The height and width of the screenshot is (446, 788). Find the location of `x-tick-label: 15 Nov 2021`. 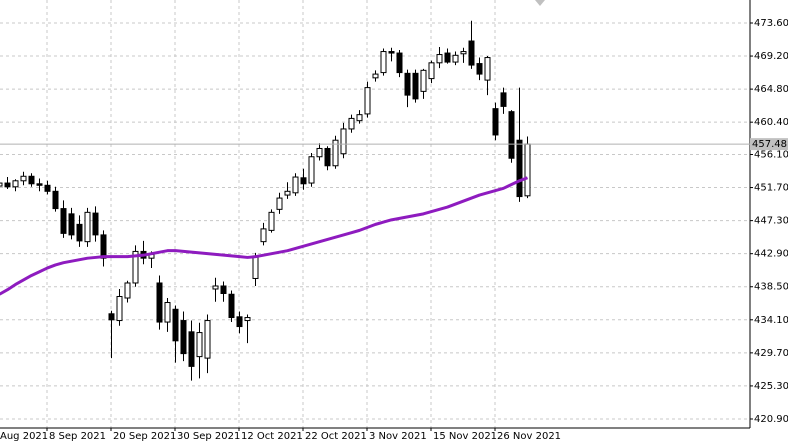

x-tick-label: 15 Nov 2021 is located at coordinates (465, 436).